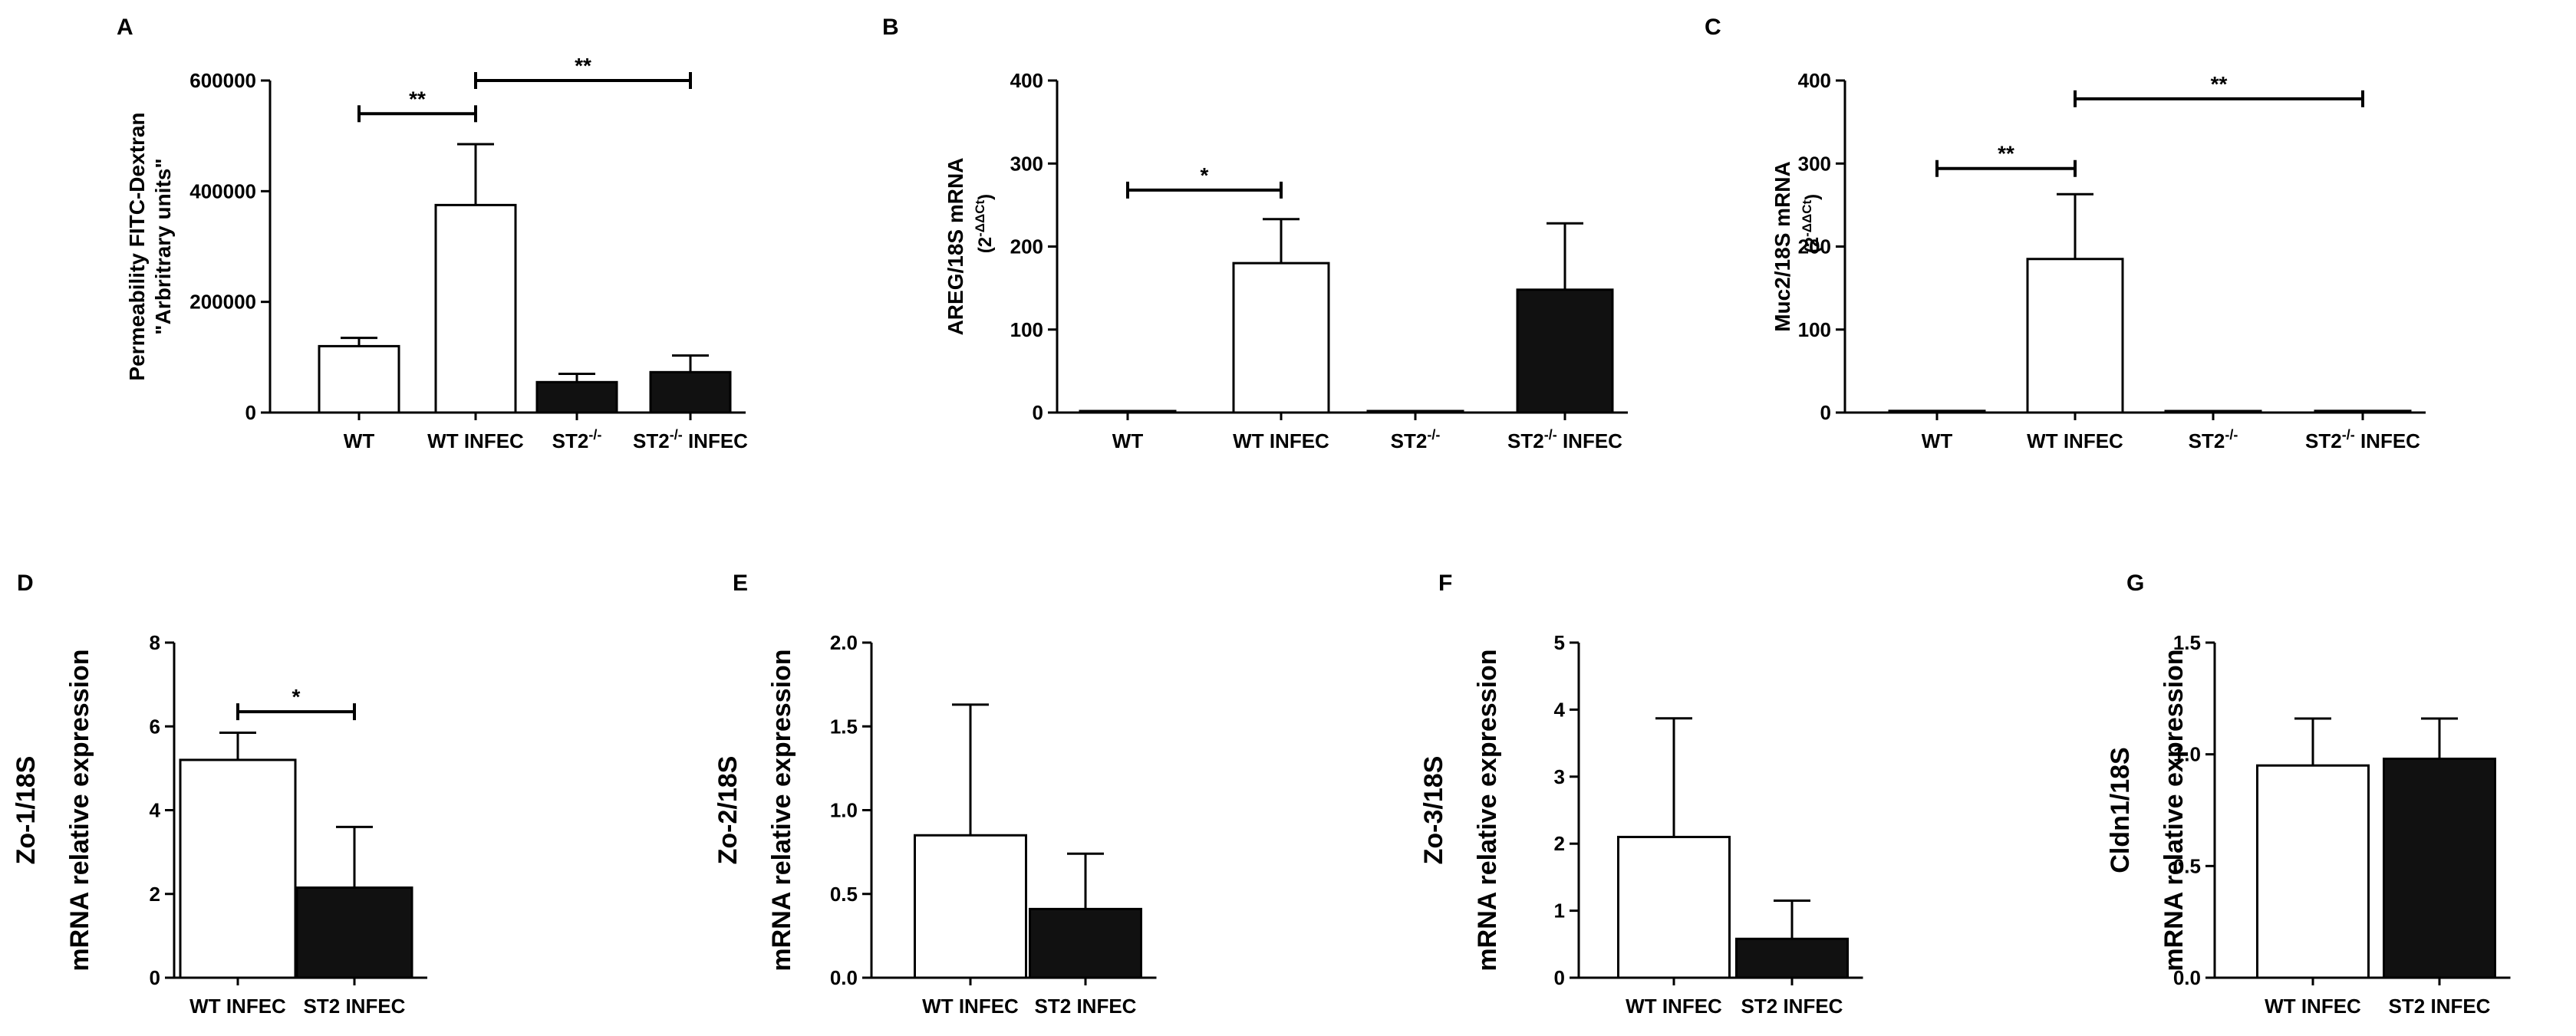 The image size is (2576, 1036). What do you see at coordinates (25, 583) in the screenshot?
I see `panel-label-D: D` at bounding box center [25, 583].